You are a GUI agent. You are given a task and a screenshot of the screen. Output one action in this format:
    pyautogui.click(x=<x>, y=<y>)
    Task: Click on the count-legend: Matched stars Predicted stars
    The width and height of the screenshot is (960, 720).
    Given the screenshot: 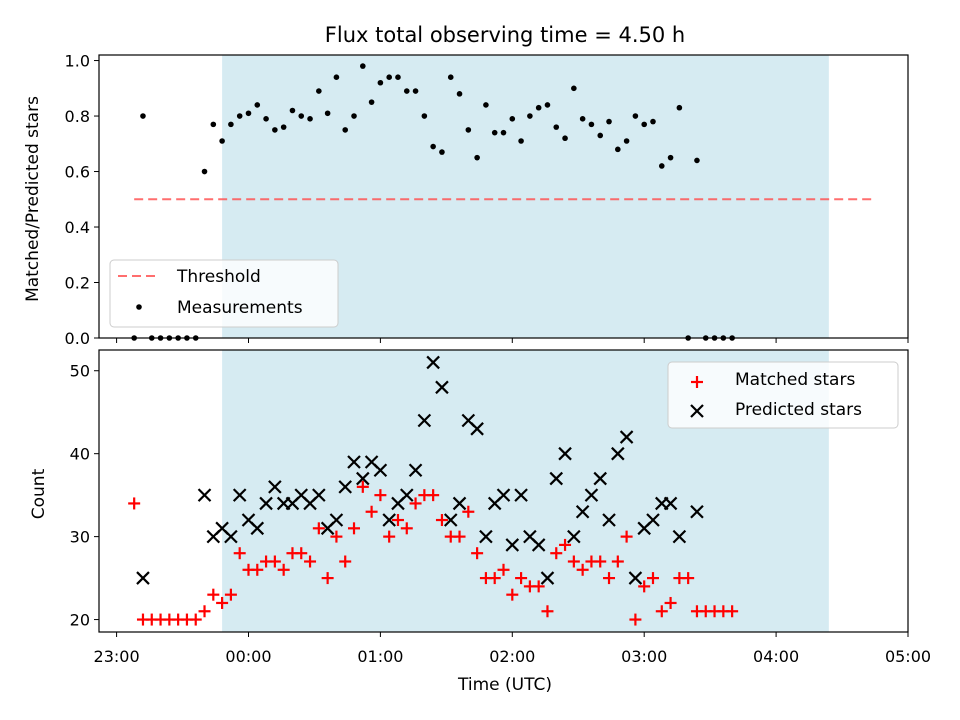 What is the action you would take?
    pyautogui.click(x=783, y=395)
    